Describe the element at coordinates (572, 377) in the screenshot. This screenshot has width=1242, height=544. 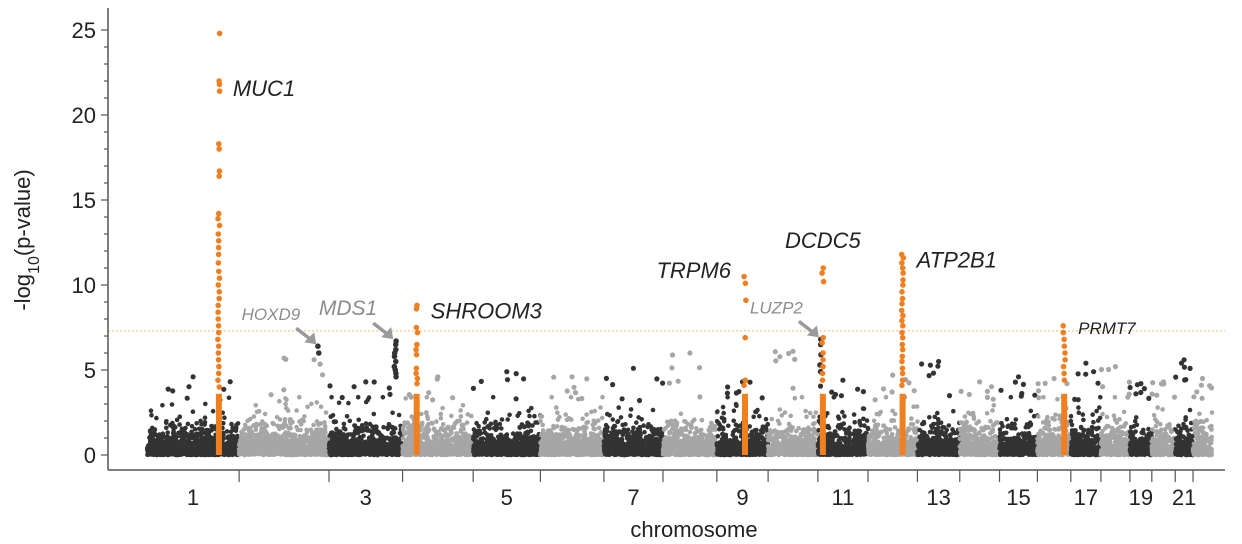
I see `chromosome-peak-point` at that location.